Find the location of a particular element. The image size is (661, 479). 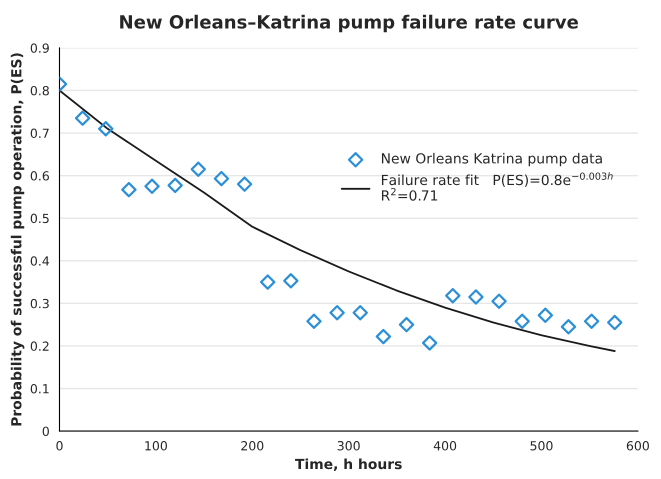

y-axis-title: Probability of successful pump operation, P(ES) is located at coordinates (17, 239).